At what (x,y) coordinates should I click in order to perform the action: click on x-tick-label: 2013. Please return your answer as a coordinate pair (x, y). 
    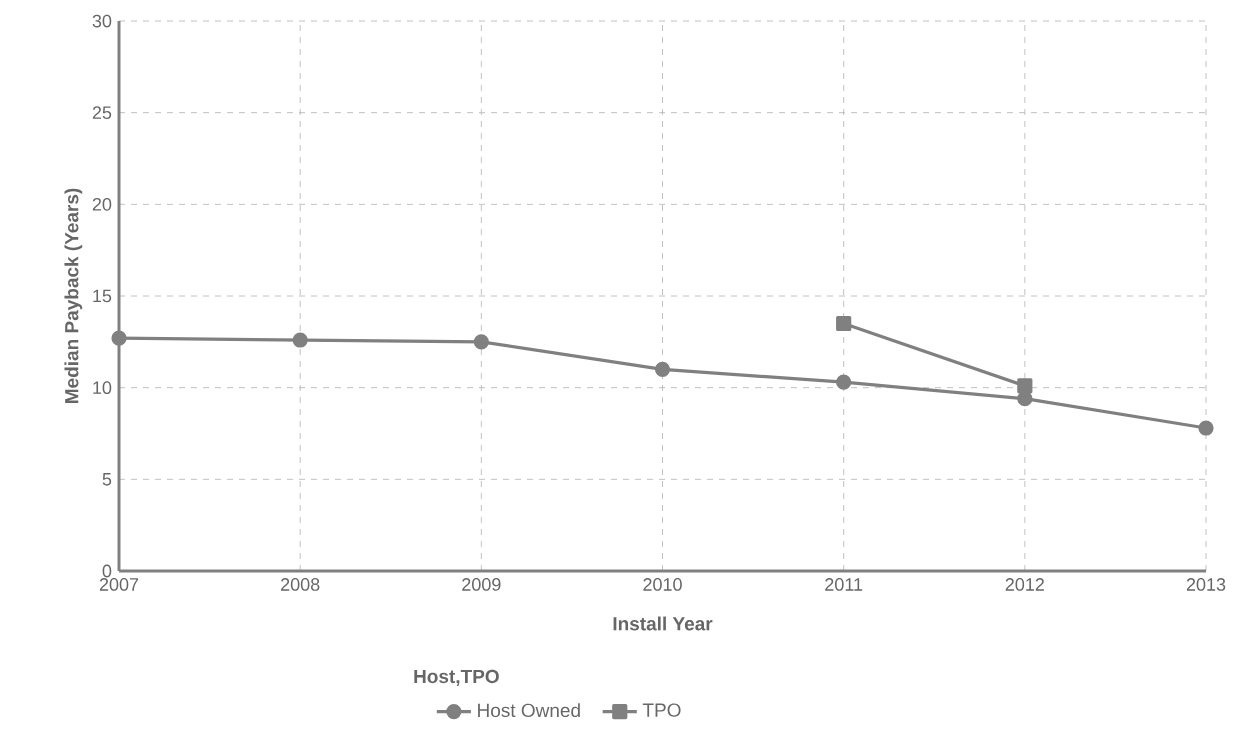
    Looking at the image, I should click on (1206, 584).